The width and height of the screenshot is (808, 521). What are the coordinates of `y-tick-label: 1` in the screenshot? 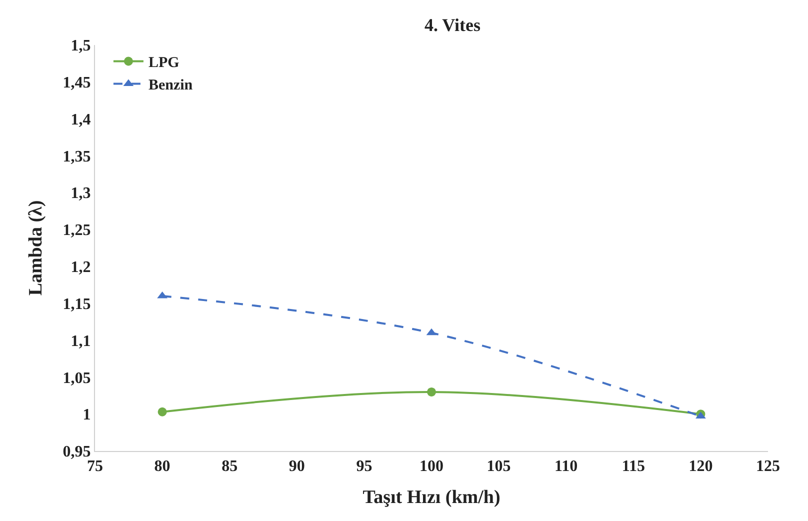 It's located at (86, 415).